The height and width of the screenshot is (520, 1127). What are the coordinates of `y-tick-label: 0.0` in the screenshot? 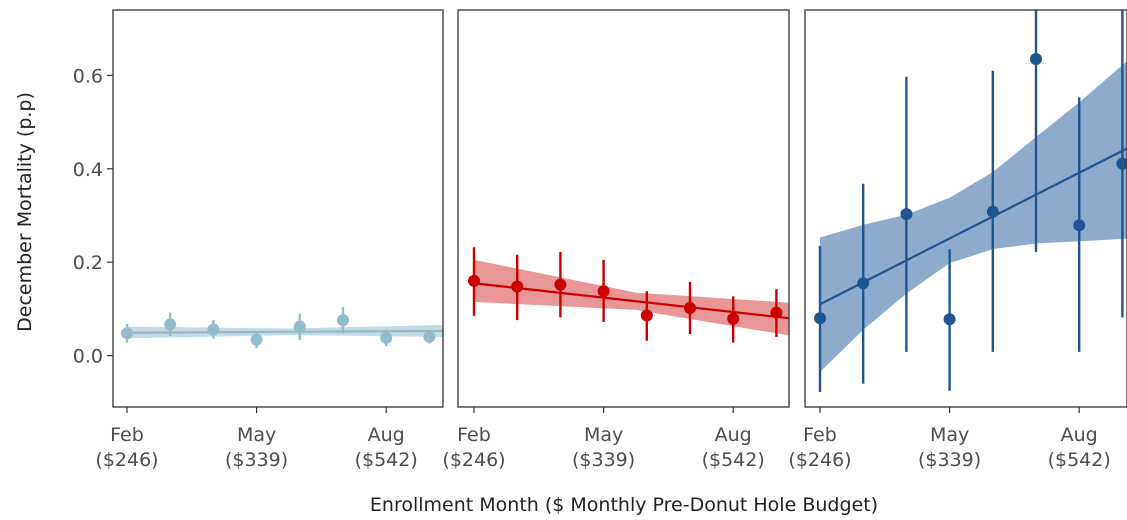 It's located at (88, 357).